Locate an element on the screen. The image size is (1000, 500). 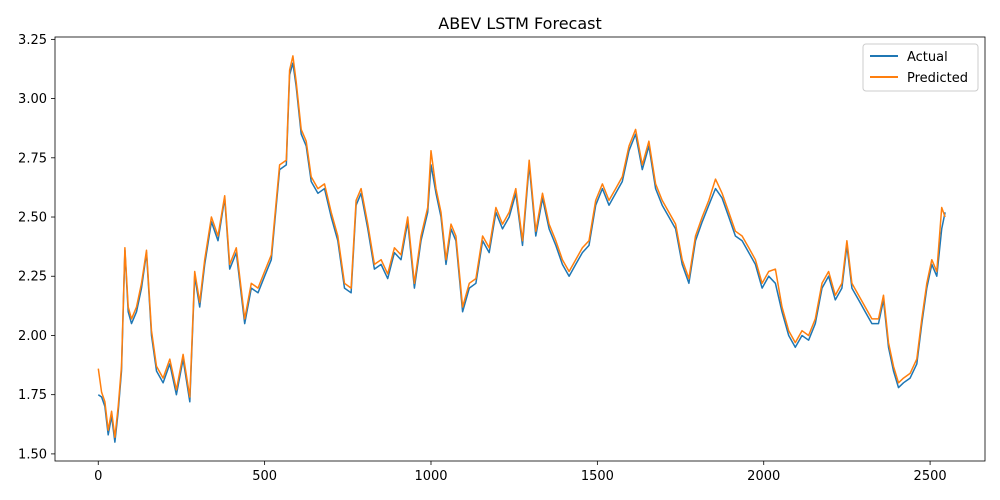
x-axis: 0 500 1000 1500 2000 2500 is located at coordinates (520, 472).